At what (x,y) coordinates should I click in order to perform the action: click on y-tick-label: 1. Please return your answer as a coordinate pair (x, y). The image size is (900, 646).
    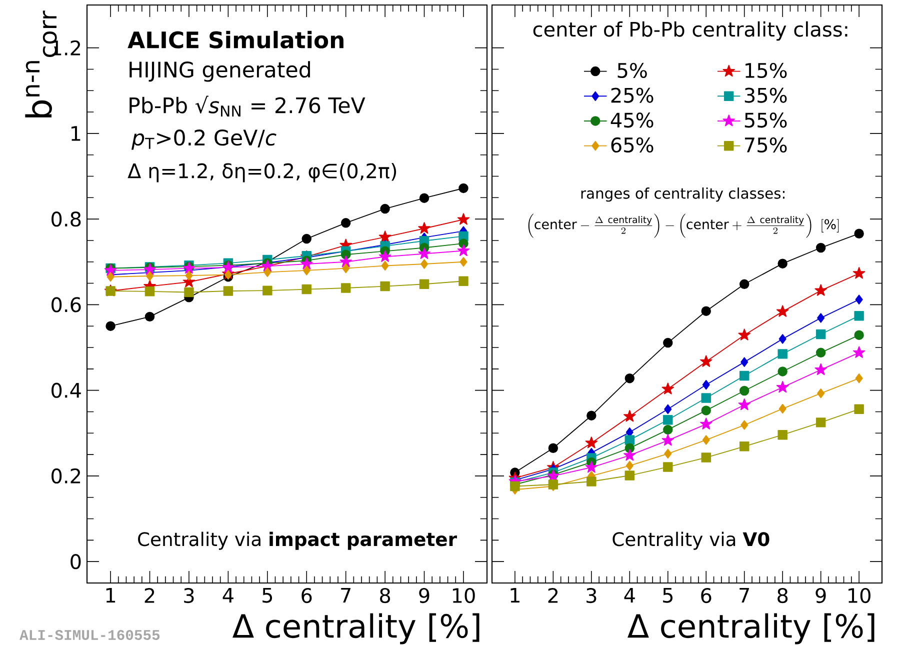
    Looking at the image, I should click on (76, 133).